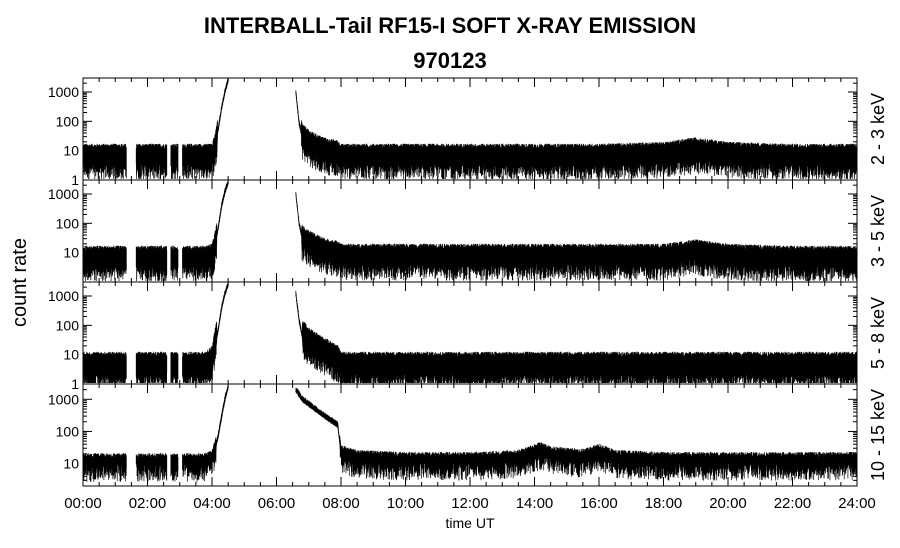 This screenshot has width=900, height=548. Describe the element at coordinates (341, 503) in the screenshot. I see `x-tick-label: 08:00` at that location.